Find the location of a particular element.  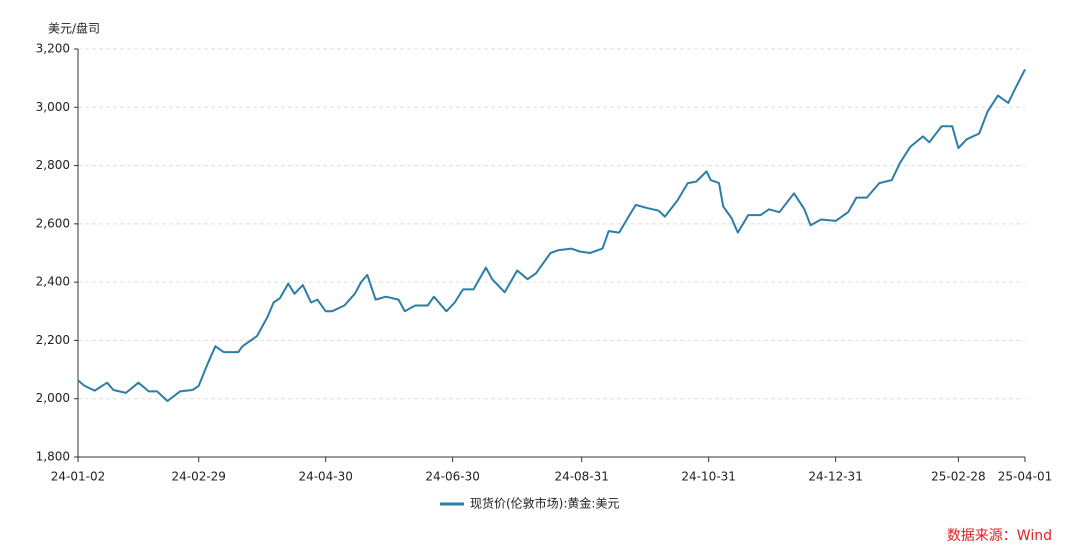

source: 数据来源：Wind is located at coordinates (999, 536).